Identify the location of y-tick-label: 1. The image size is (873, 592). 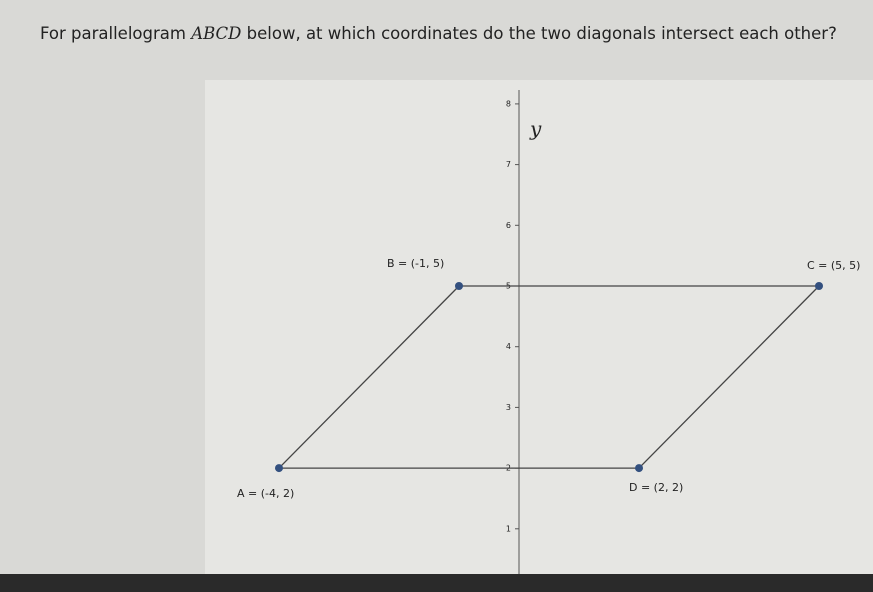
(508, 528).